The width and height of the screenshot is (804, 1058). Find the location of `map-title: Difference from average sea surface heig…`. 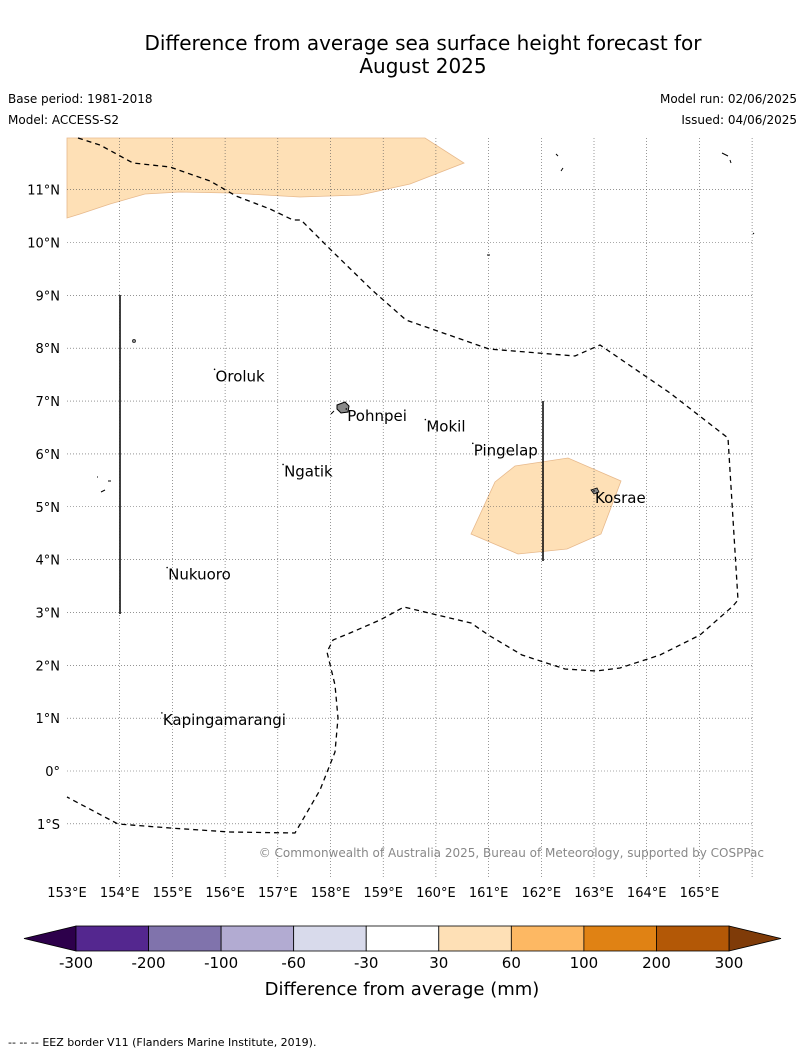

map-title: Difference from average sea surface heig… is located at coordinates (402, 55).